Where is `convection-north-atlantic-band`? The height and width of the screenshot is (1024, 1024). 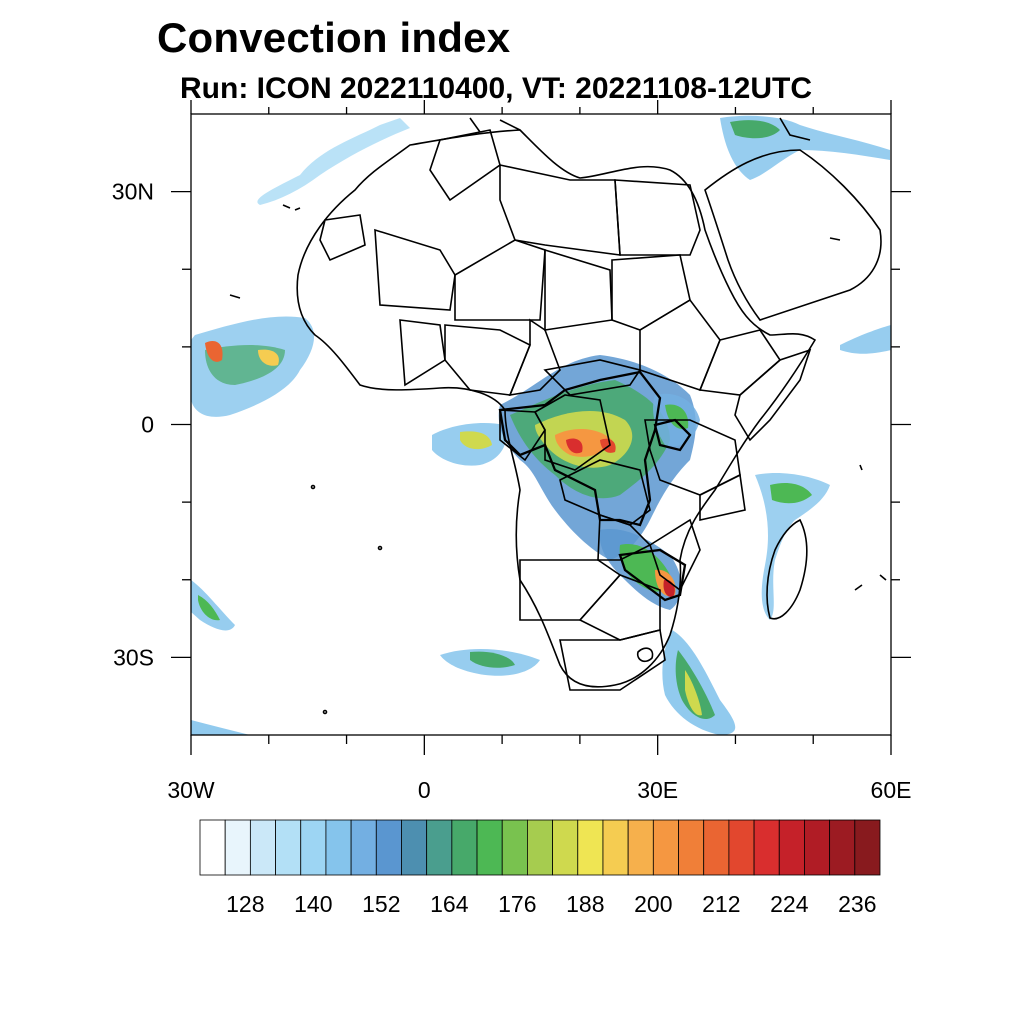 convection-north-atlantic-band is located at coordinates (333, 161).